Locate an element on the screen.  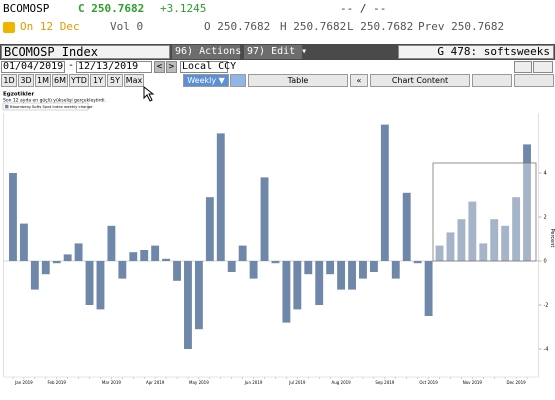
legend-box is located at coordinates (45, 106).